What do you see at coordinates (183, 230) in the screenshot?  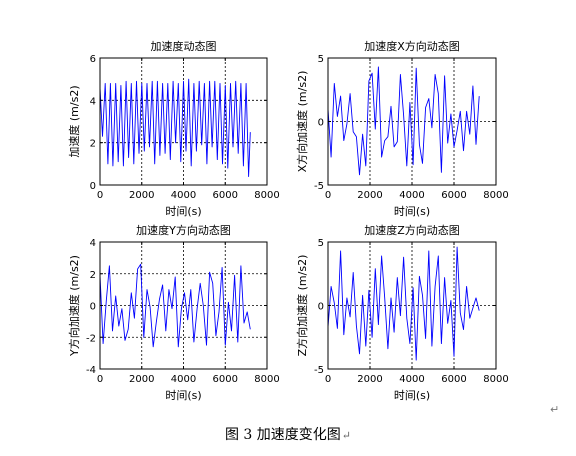 I see `chart-title: 加速度Y方向动态图` at bounding box center [183, 230].